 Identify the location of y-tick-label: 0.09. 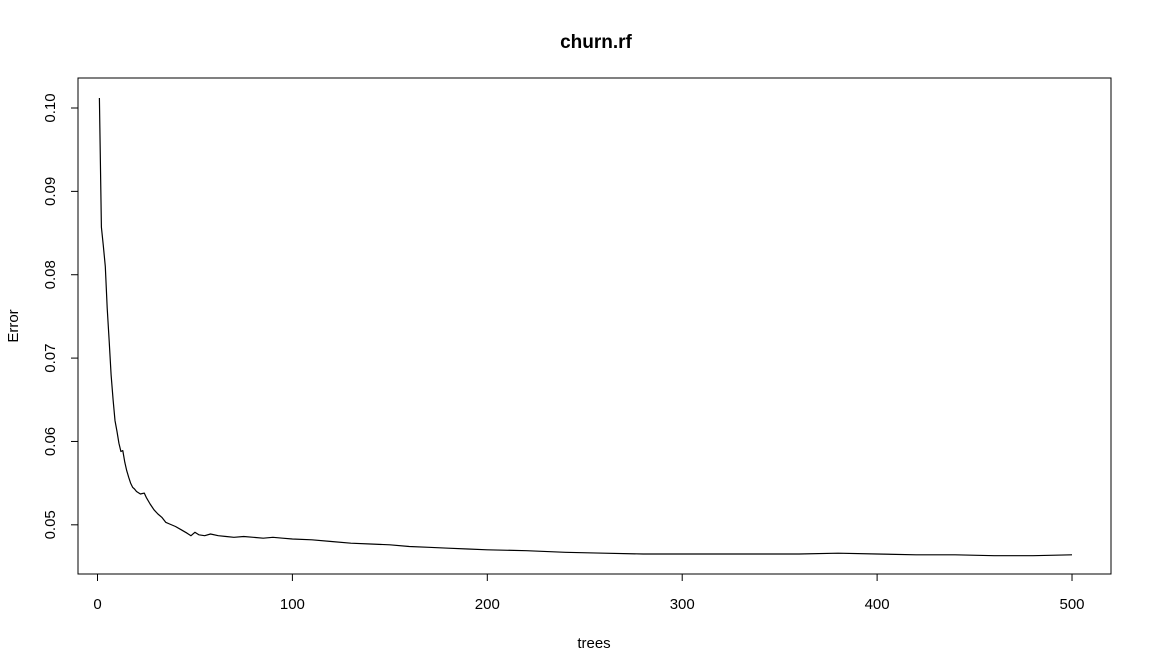
(50, 191).